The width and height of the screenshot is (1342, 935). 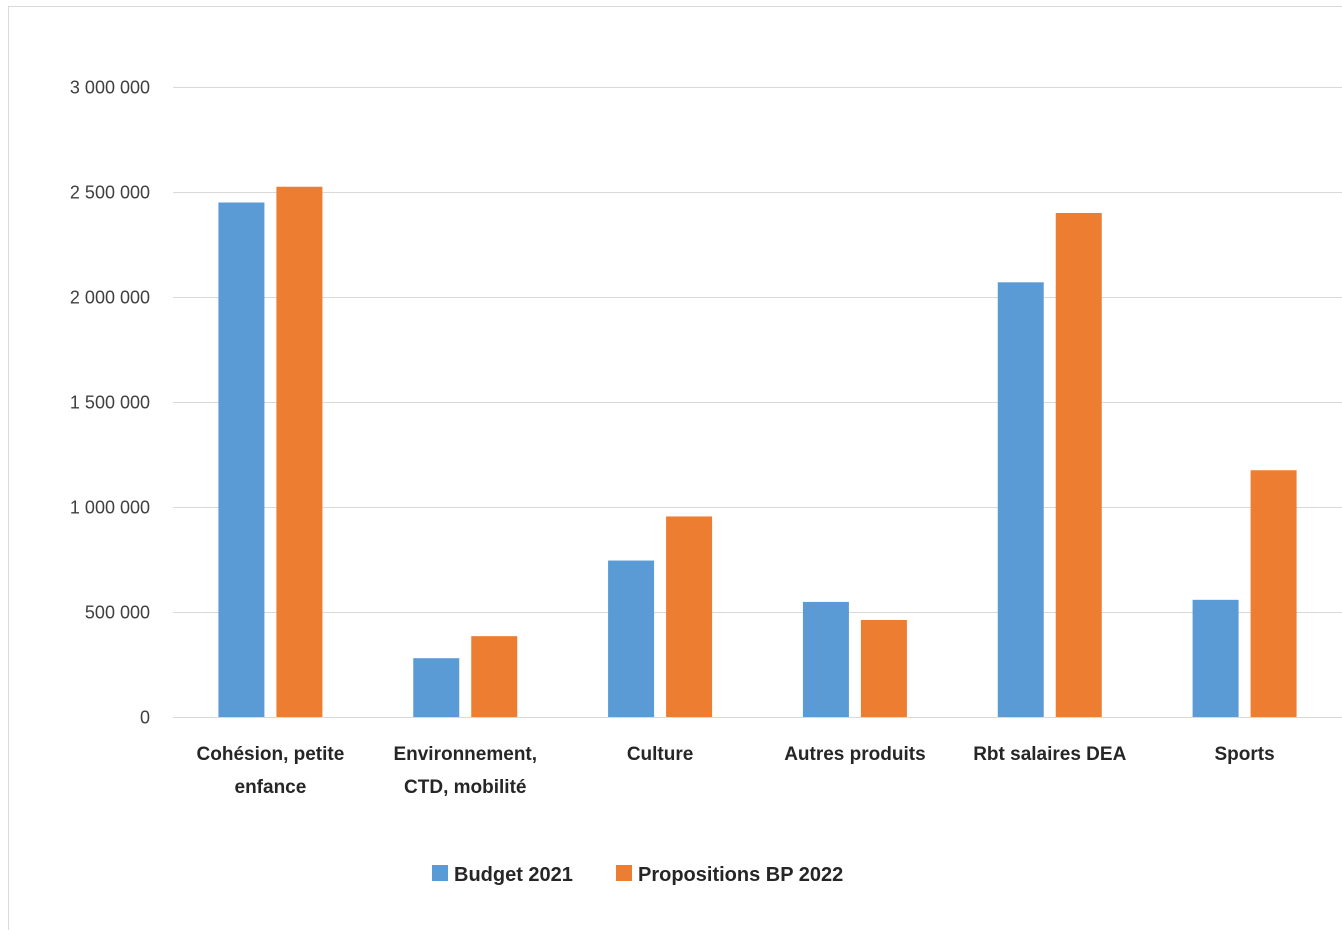 I want to click on x-category-label: Rbt salaires DEA, so click(x=1049, y=754).